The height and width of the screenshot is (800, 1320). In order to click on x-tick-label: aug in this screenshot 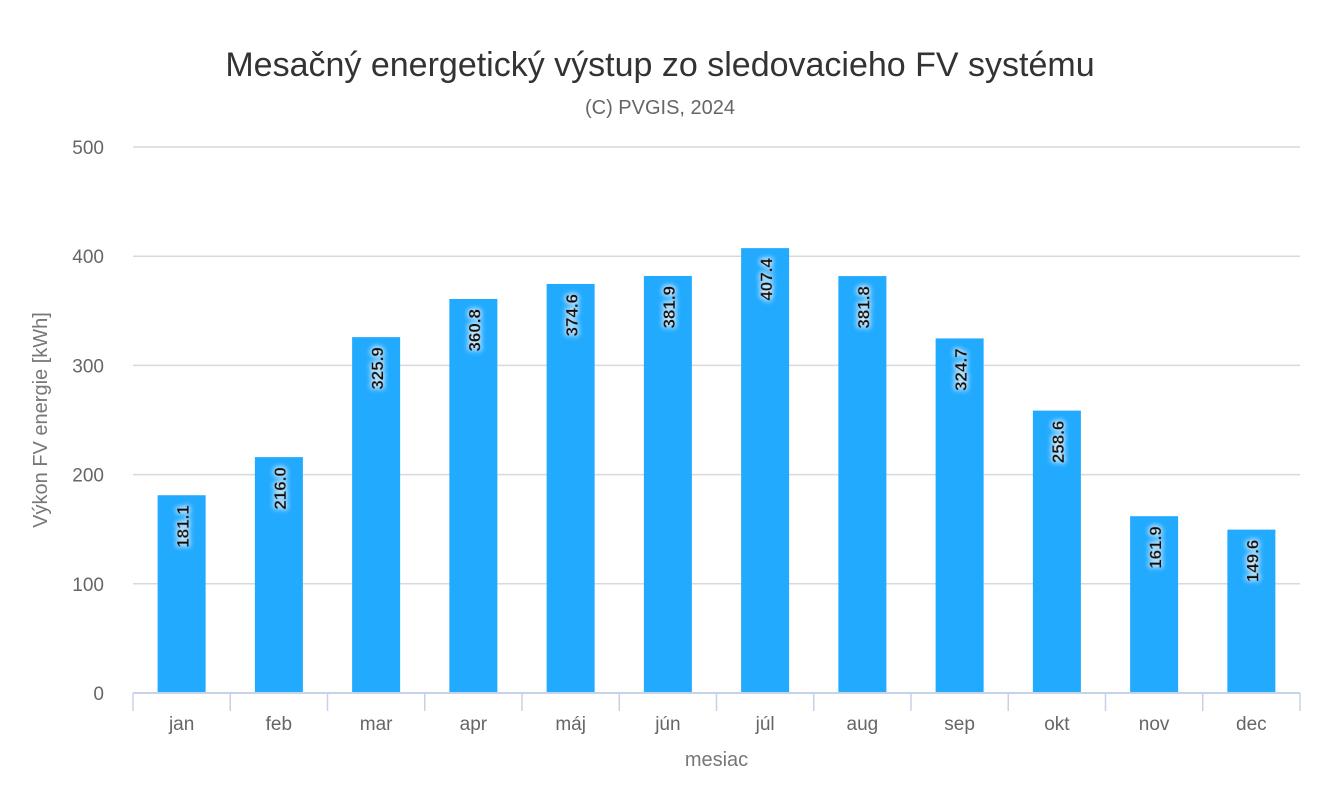, I will do `click(863, 724)`.